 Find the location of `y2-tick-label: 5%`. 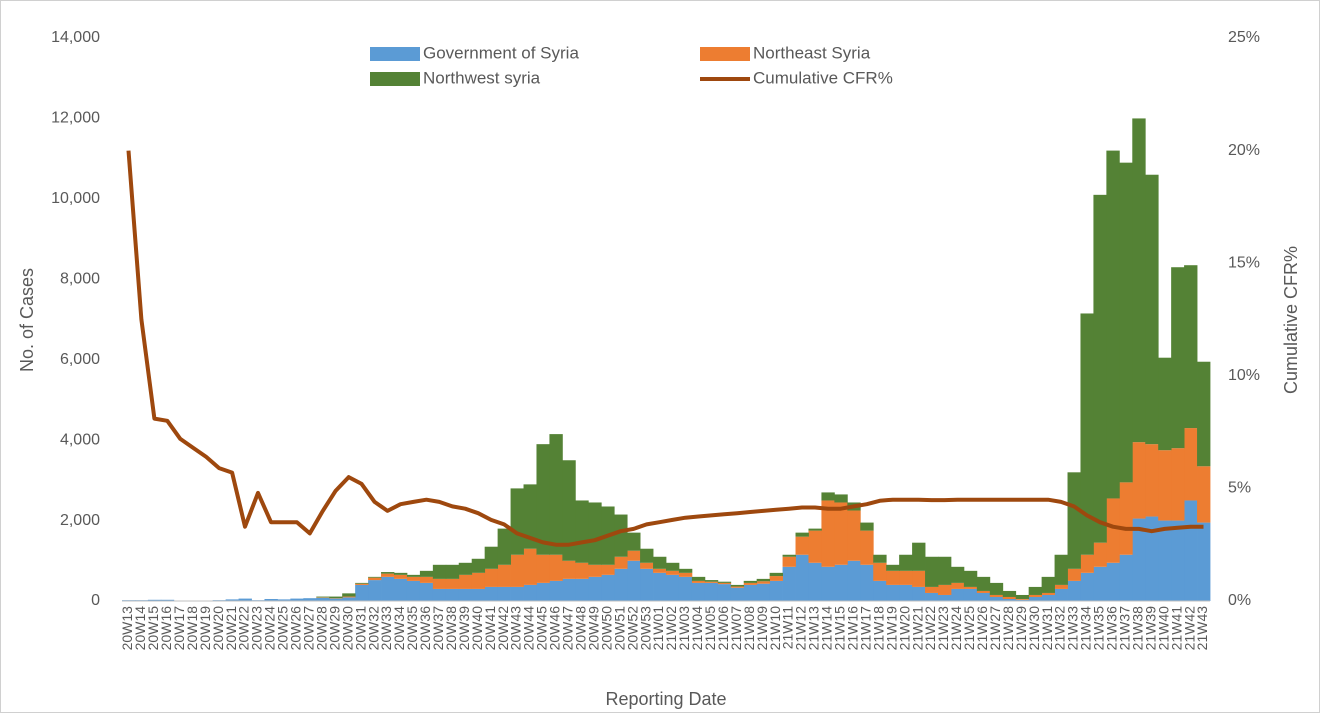

y2-tick-label: 5% is located at coordinates (1239, 488).